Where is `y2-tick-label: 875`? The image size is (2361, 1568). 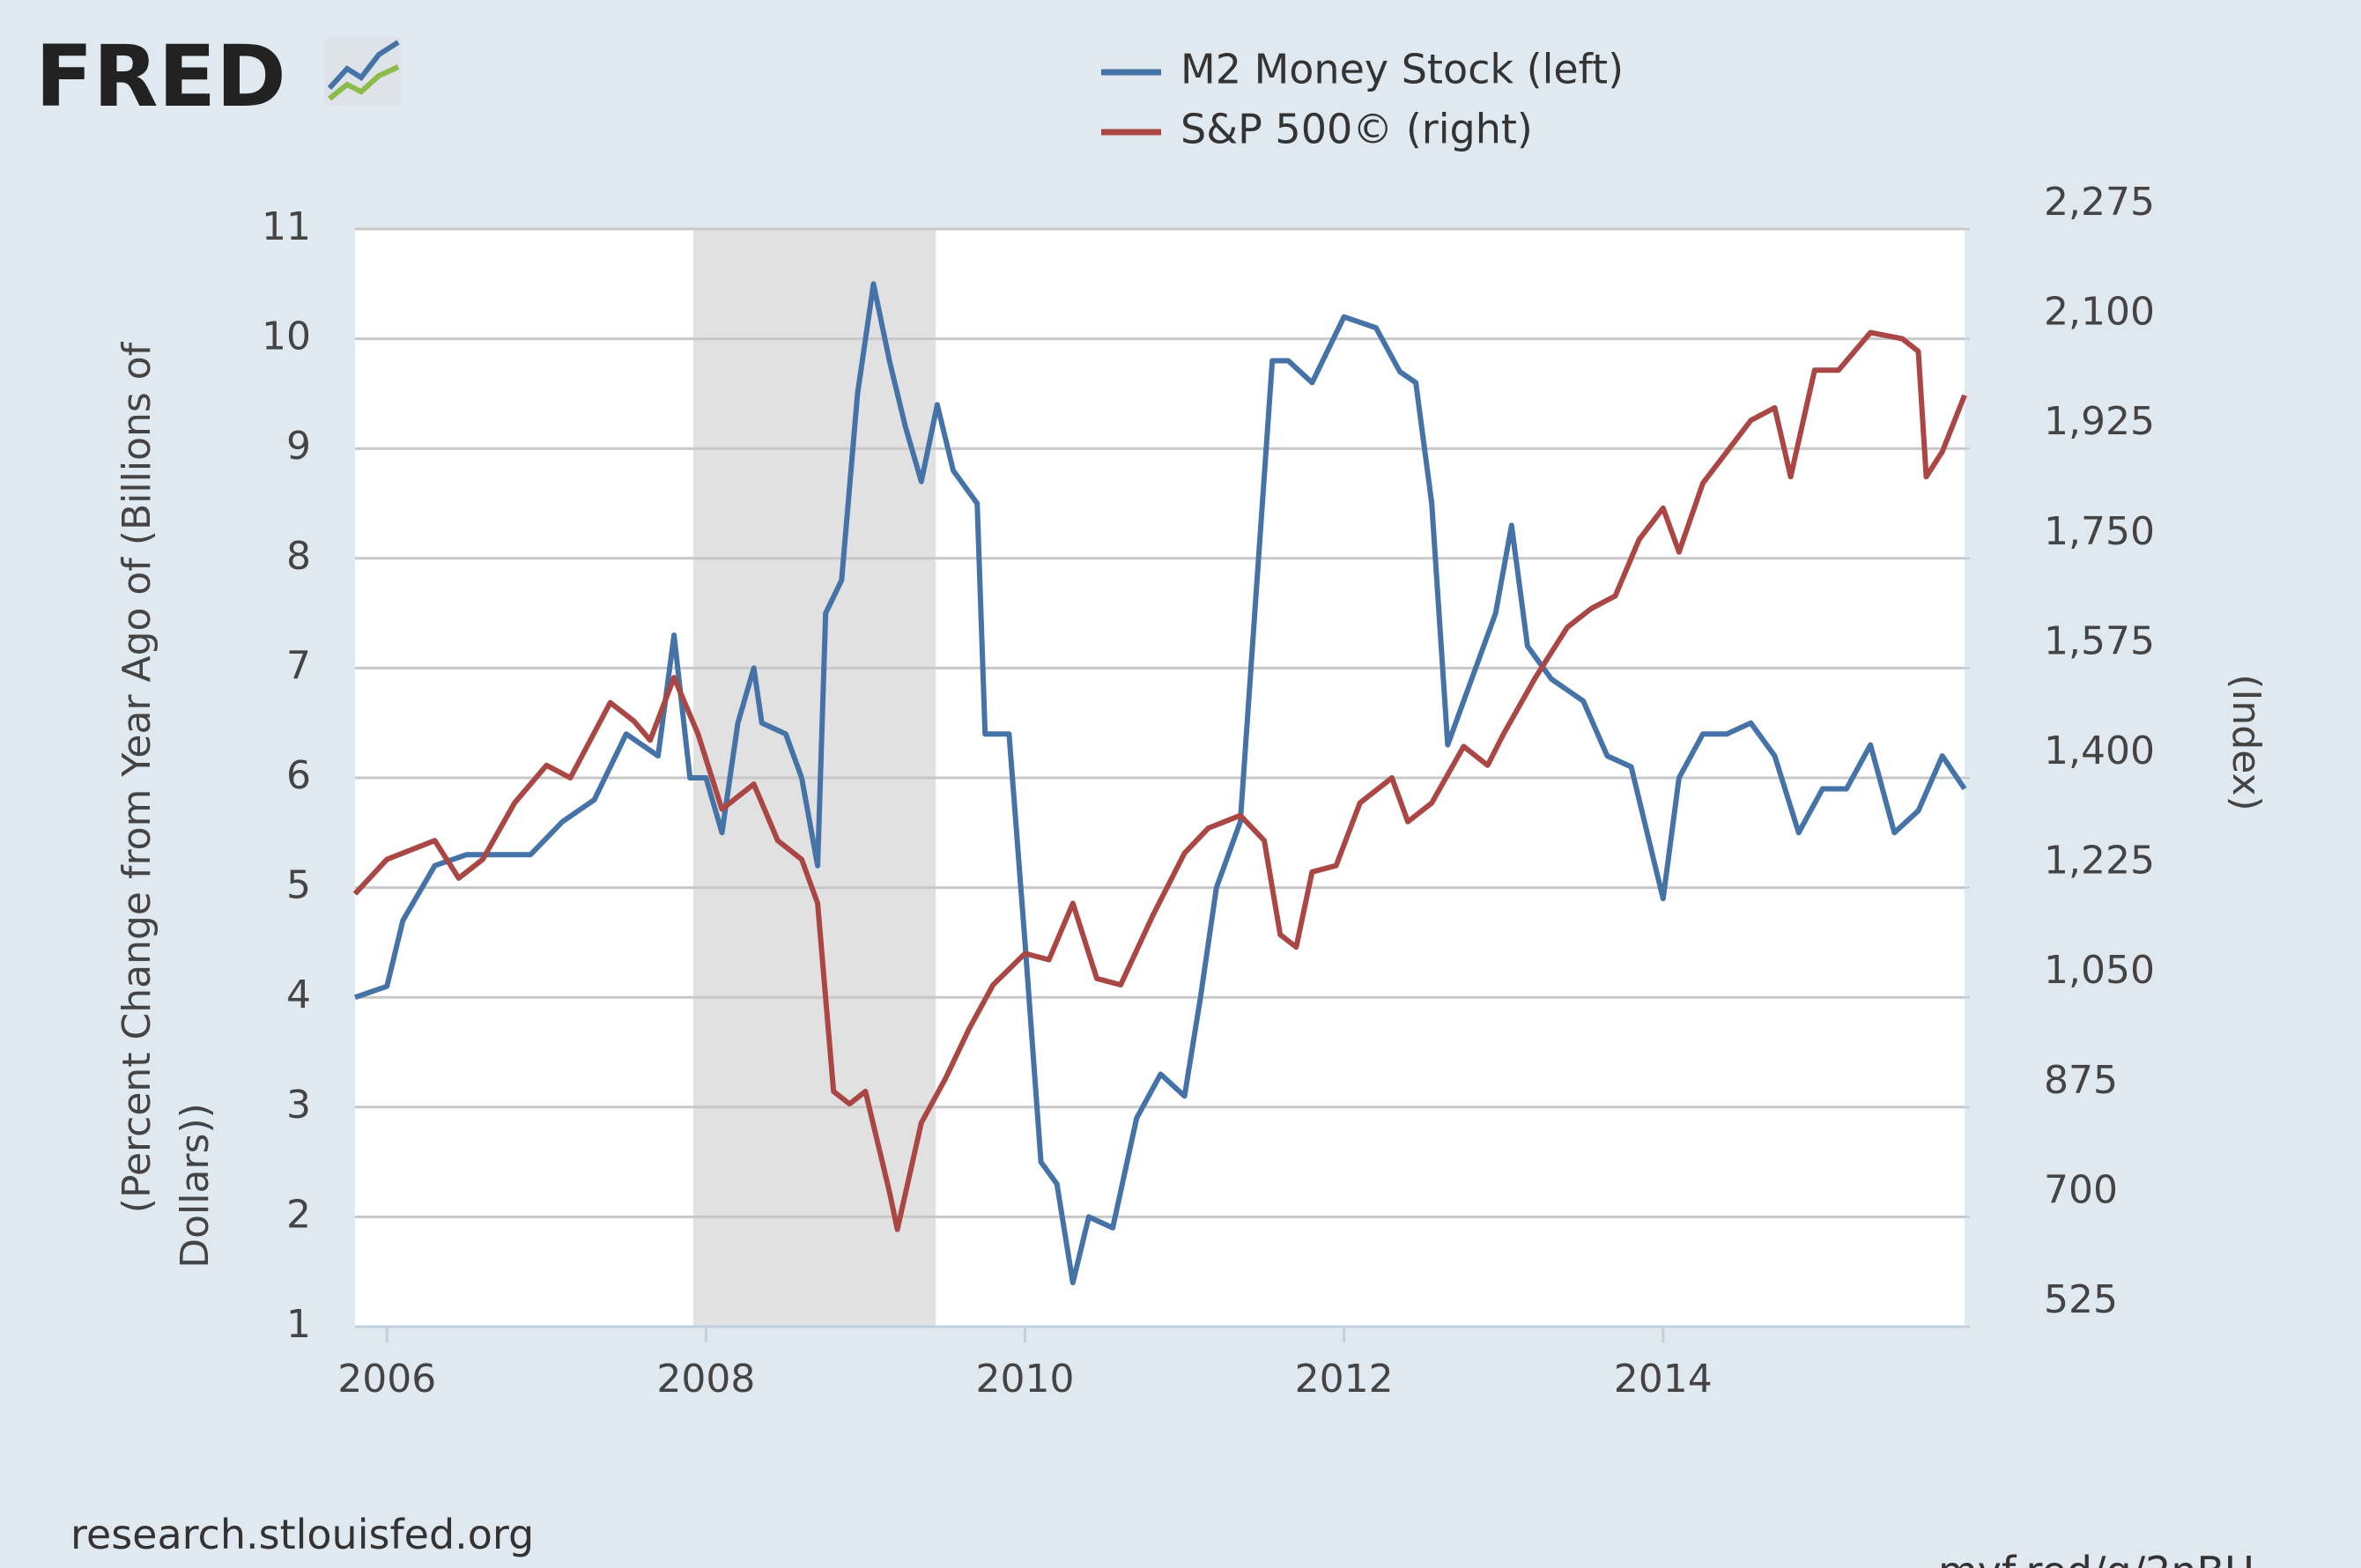
y2-tick-label: 875 is located at coordinates (2081, 1080).